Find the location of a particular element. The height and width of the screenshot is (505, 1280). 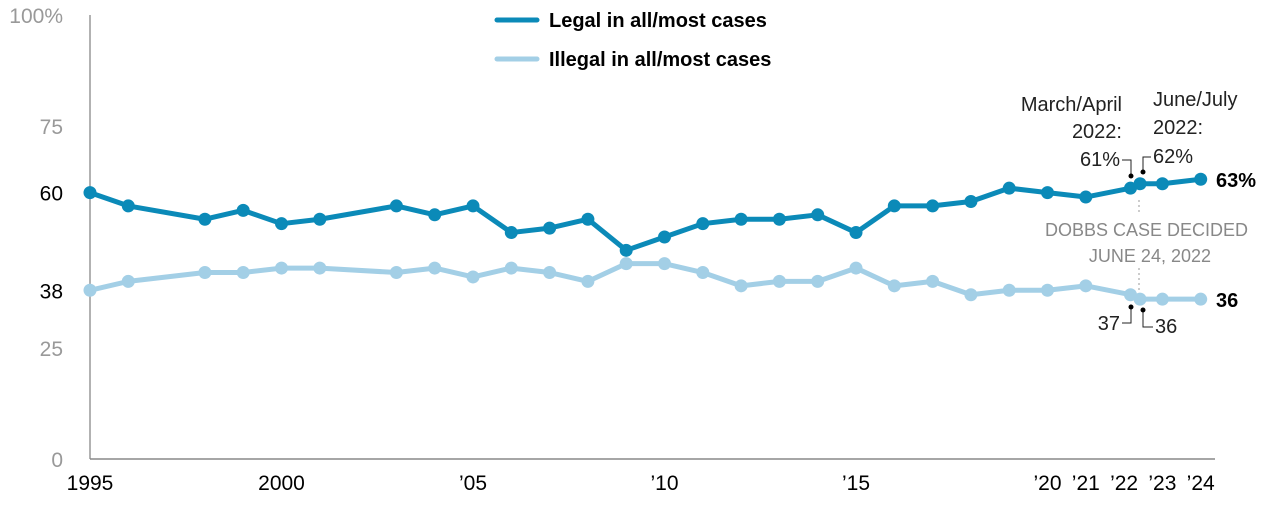

y-tick-labels: 0 25 38 60 75 100% is located at coordinates (36, 238).